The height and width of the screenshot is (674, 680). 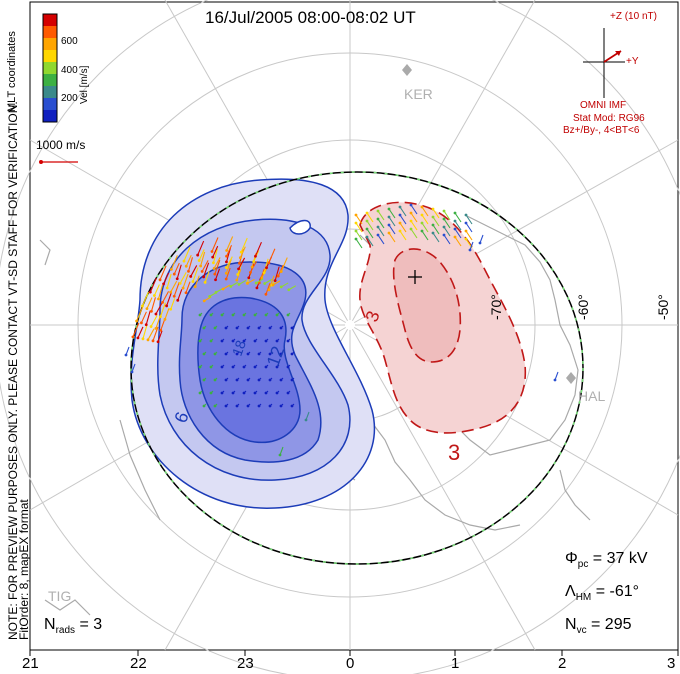 What do you see at coordinates (69, 70) in the screenshot?
I see `colorbar-tick-400: 400` at bounding box center [69, 70].